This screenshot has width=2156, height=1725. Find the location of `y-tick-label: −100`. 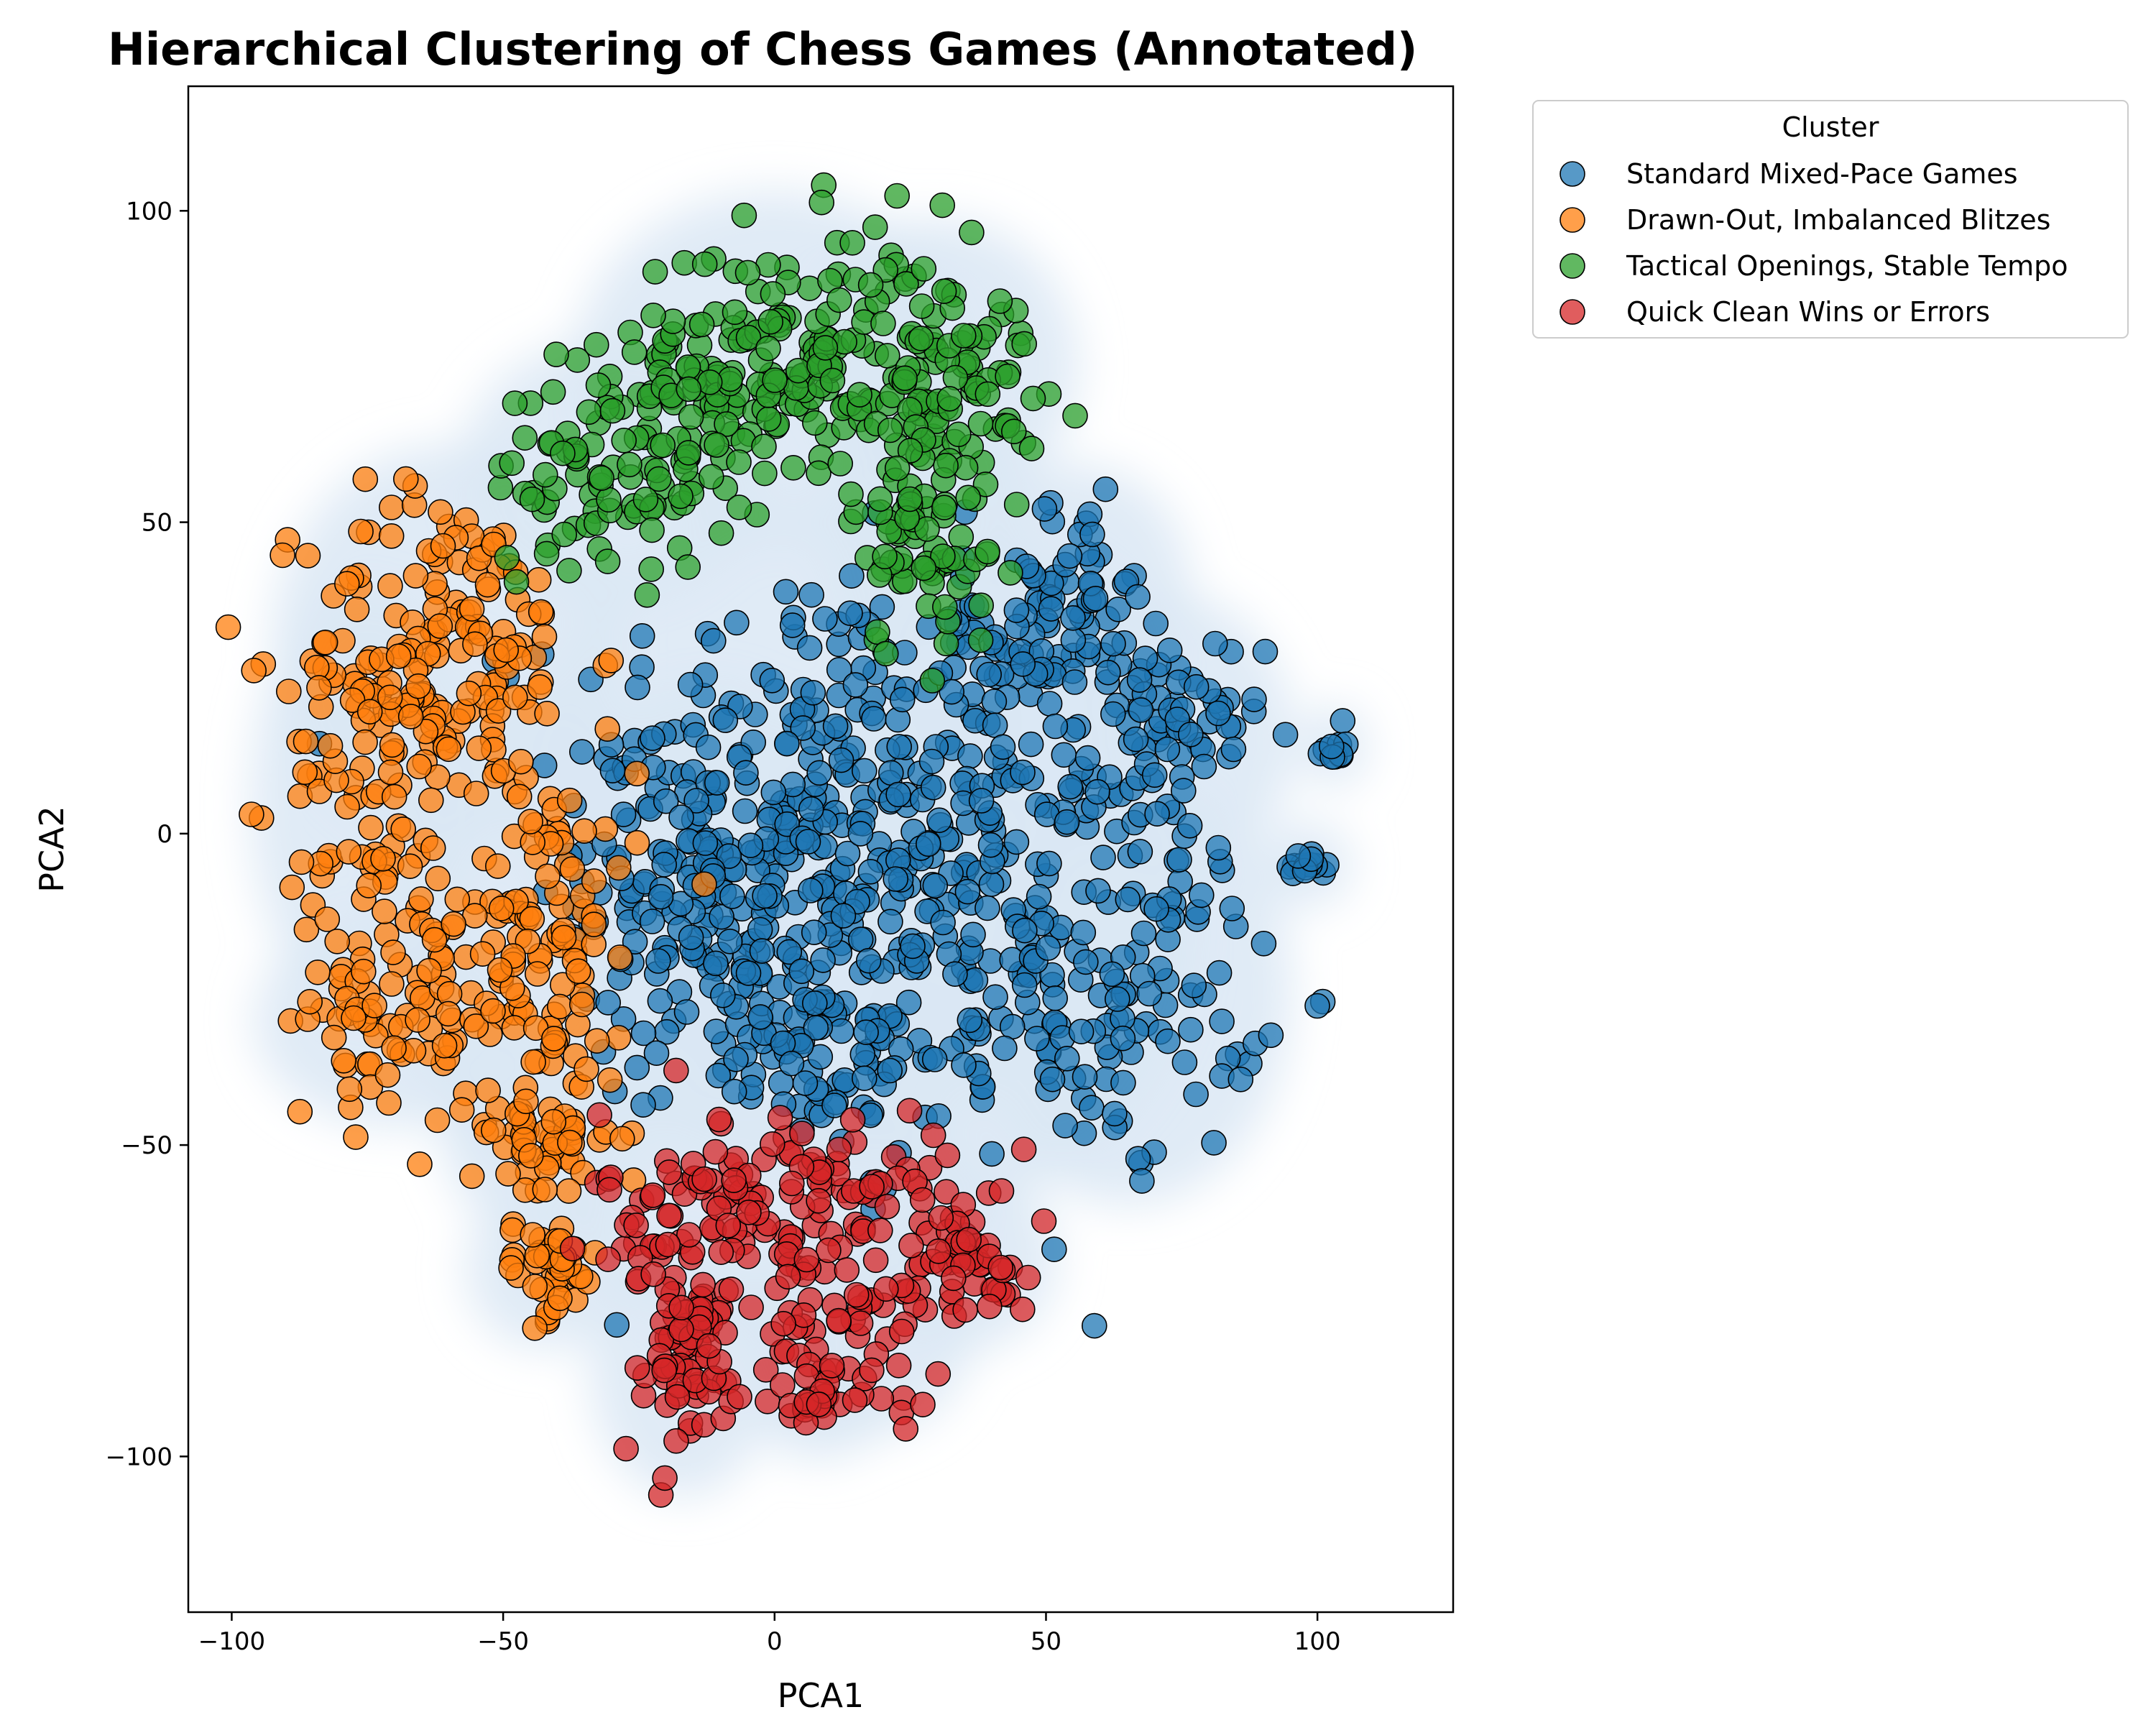

y-tick-label: −100 is located at coordinates (139, 1457).